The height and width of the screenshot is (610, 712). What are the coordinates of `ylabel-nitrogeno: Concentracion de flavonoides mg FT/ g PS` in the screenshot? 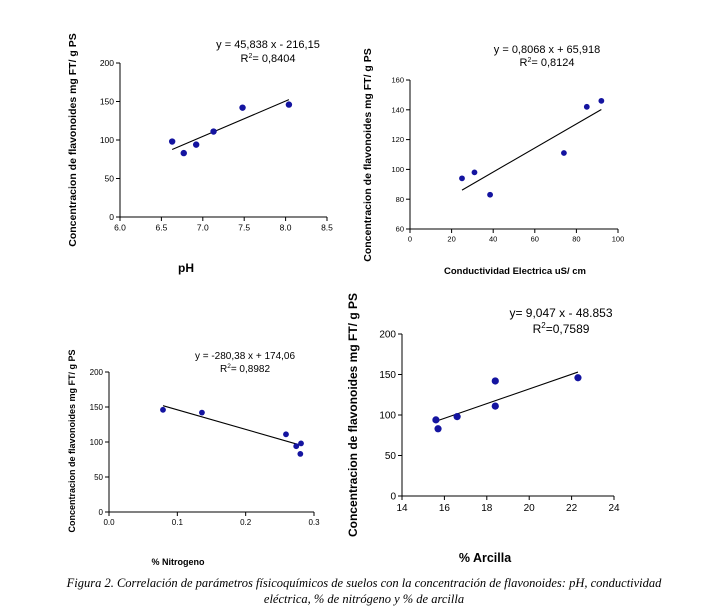 It's located at (72, 440).